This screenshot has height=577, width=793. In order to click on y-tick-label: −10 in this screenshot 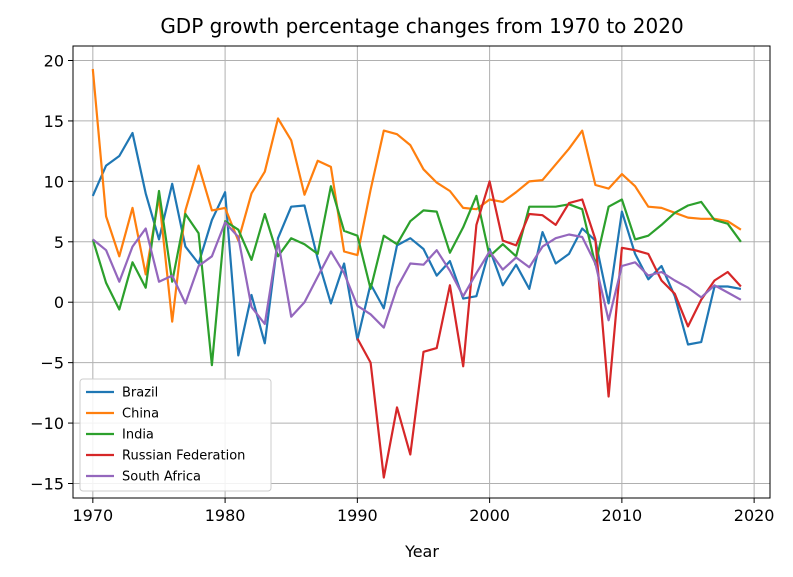, I will do `click(47, 423)`.